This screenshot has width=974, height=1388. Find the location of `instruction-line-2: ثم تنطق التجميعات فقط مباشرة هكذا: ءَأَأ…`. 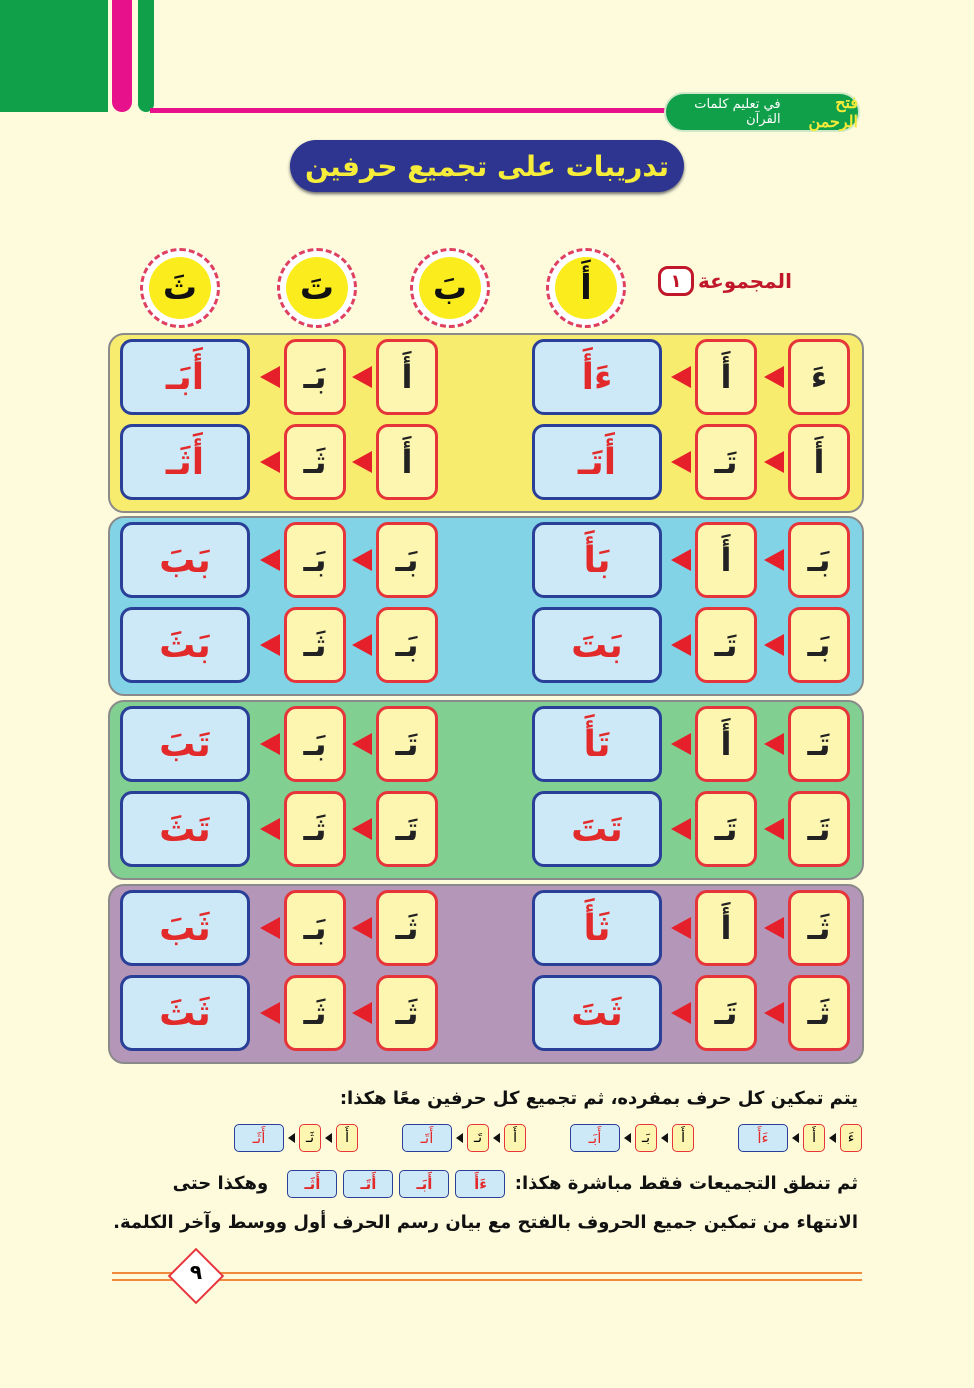

instruction-line-2: ثم تنطق التجميعات فقط مباشرة هكذا: ءَأَأ… is located at coordinates (515, 1184).